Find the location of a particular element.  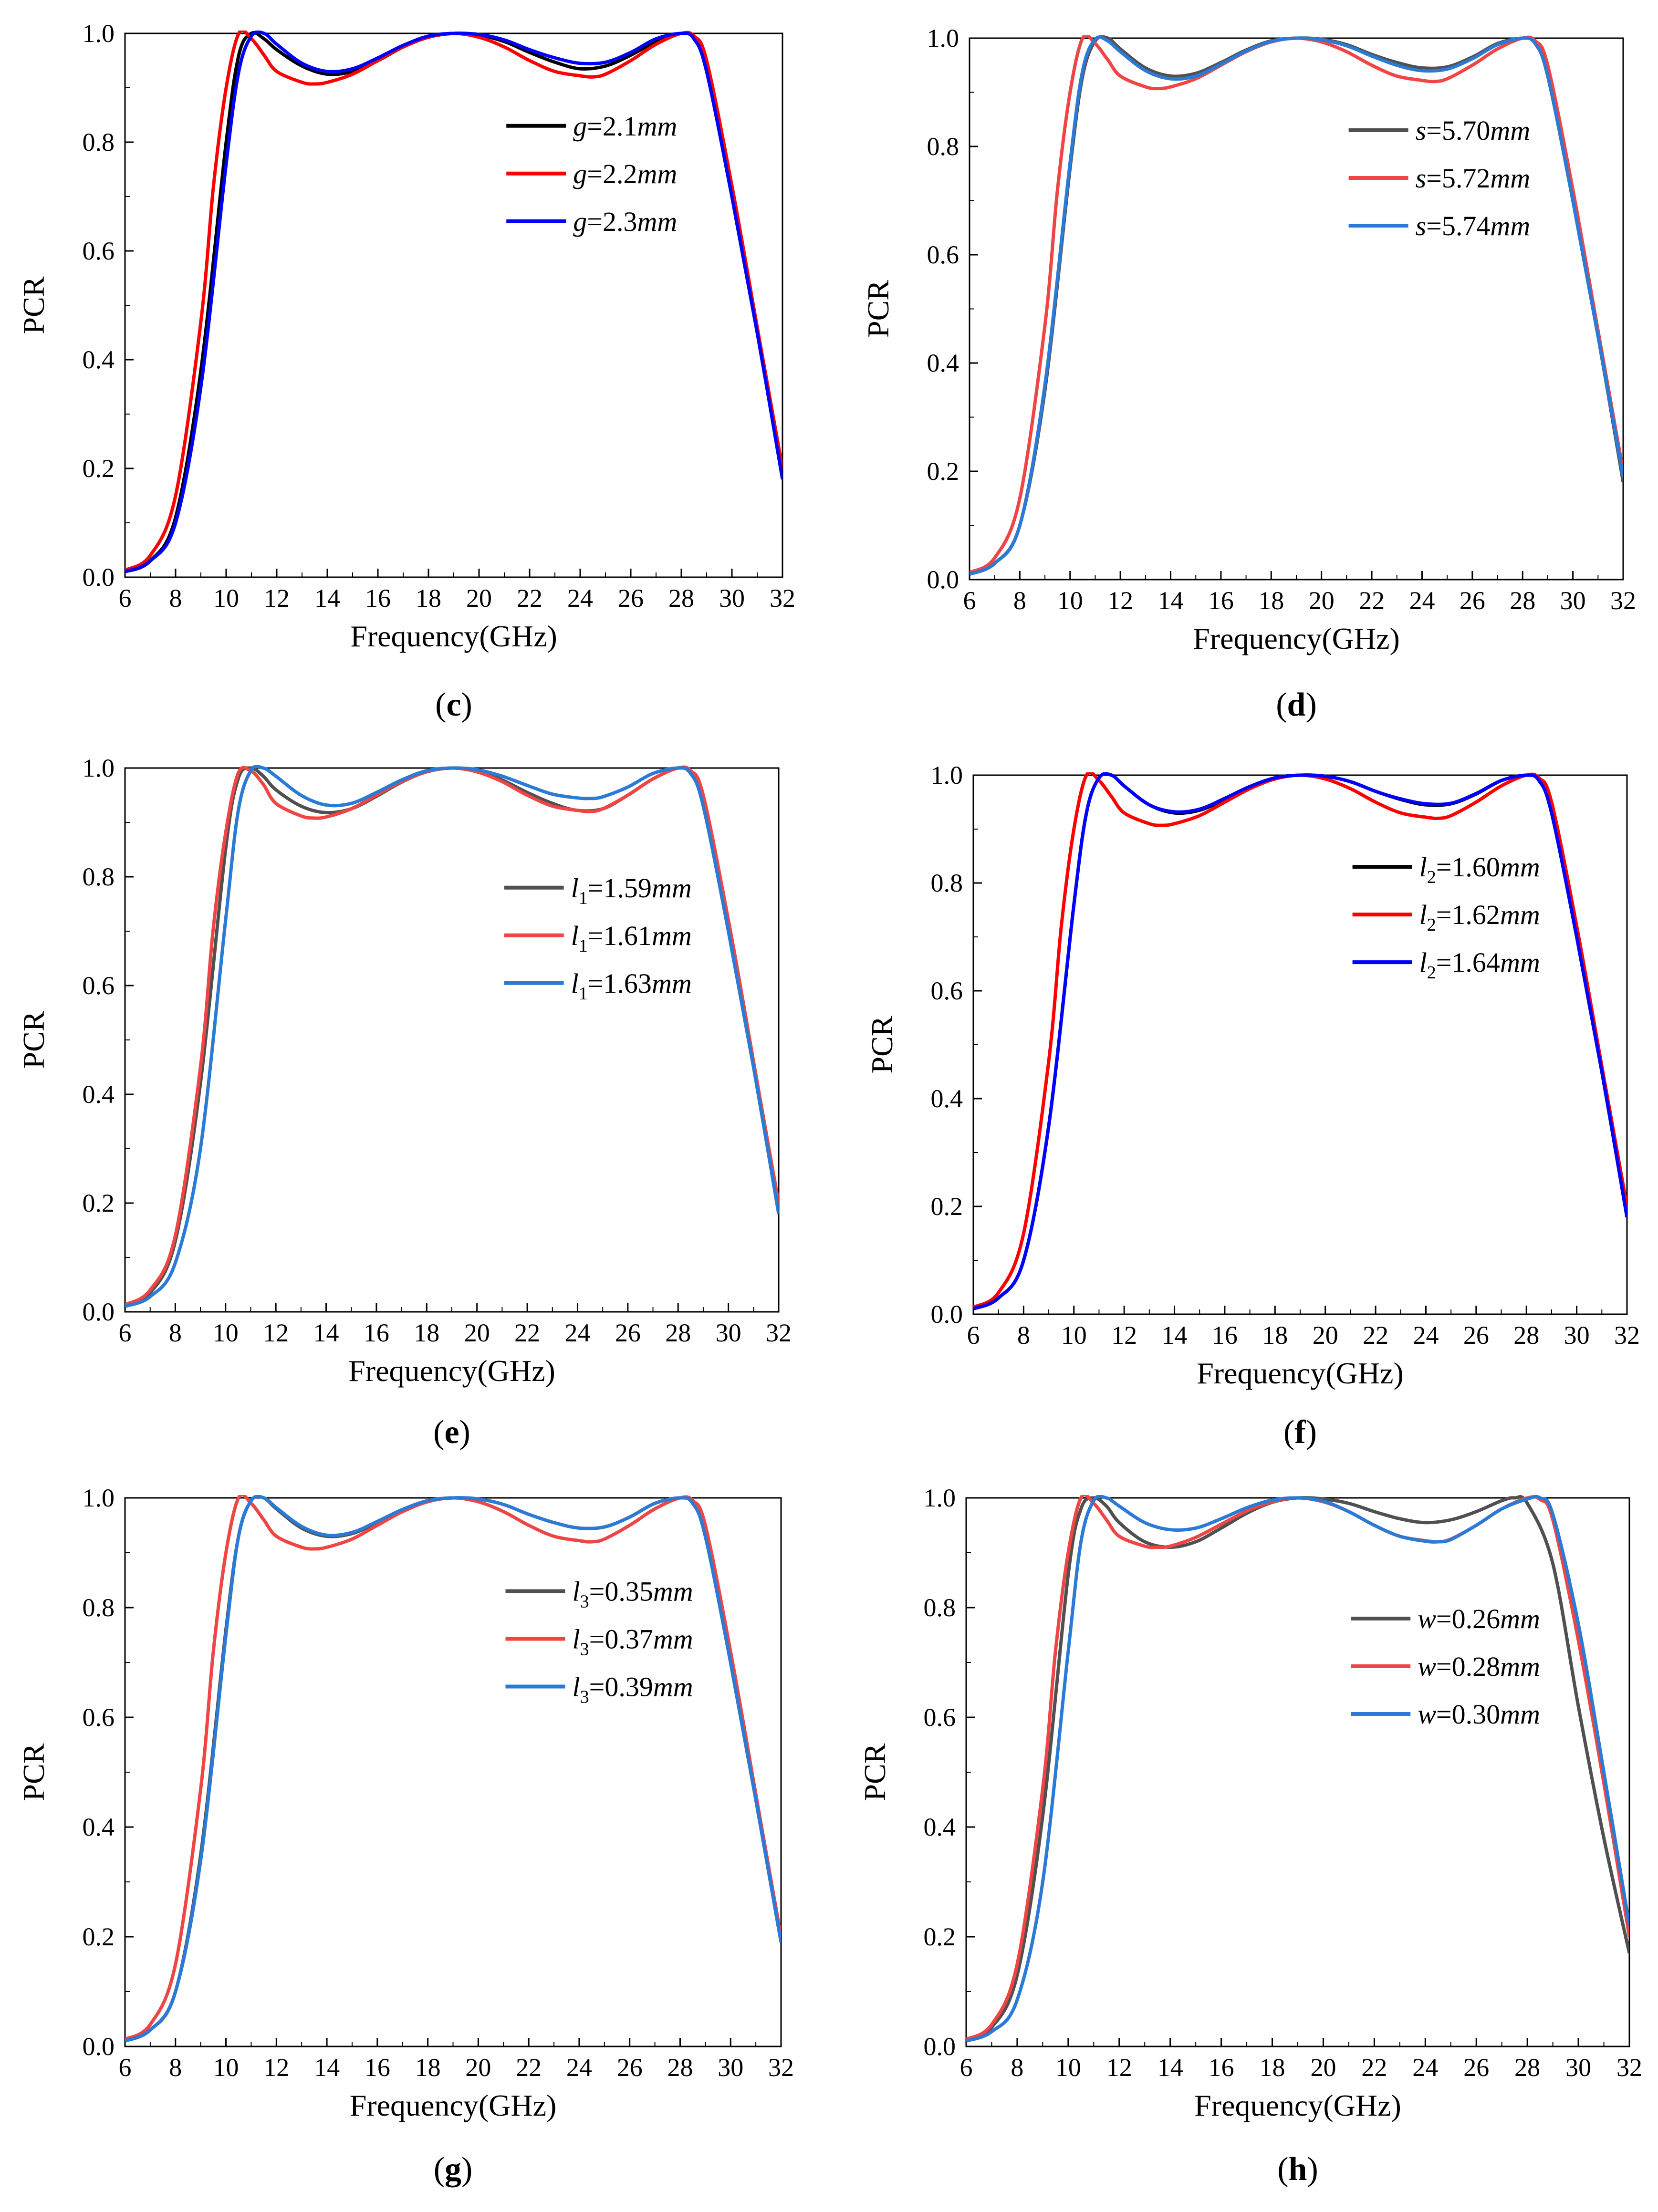

x-tick-label: 14 is located at coordinates (1171, 600).